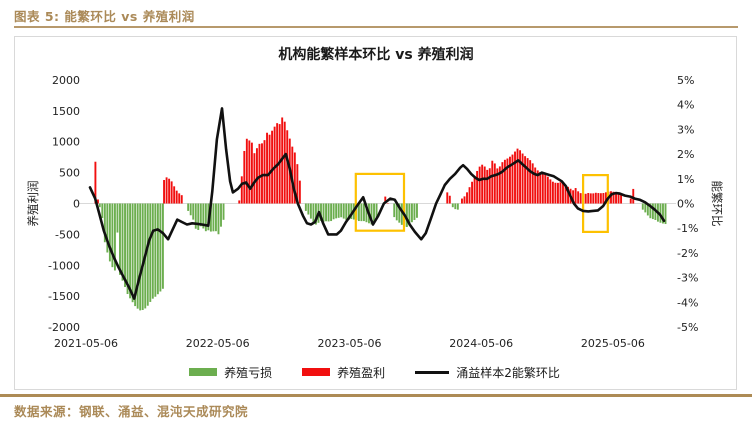 The width and height of the screenshot is (752, 422). I want to click on legend-item-profit: 养殖盈利, so click(343, 372).